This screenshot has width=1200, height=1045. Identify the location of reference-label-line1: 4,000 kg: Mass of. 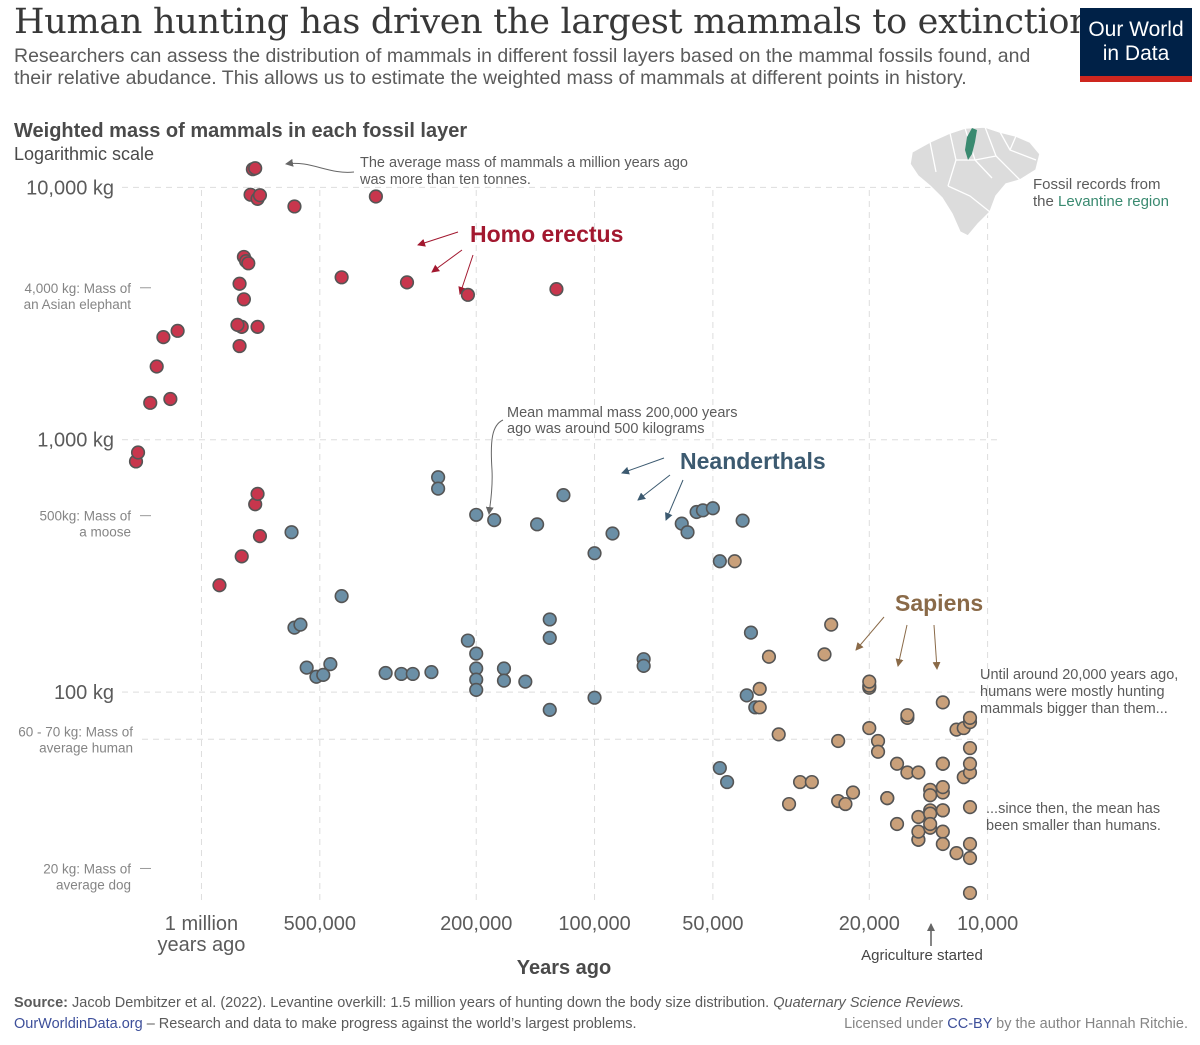
(77, 288).